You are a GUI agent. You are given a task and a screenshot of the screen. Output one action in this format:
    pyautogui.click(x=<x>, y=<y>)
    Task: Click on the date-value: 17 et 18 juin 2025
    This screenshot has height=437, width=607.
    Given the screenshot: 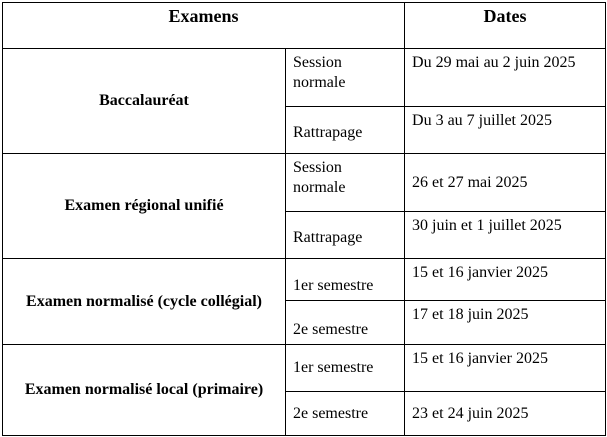 What is the action you would take?
    pyautogui.click(x=505, y=322)
    